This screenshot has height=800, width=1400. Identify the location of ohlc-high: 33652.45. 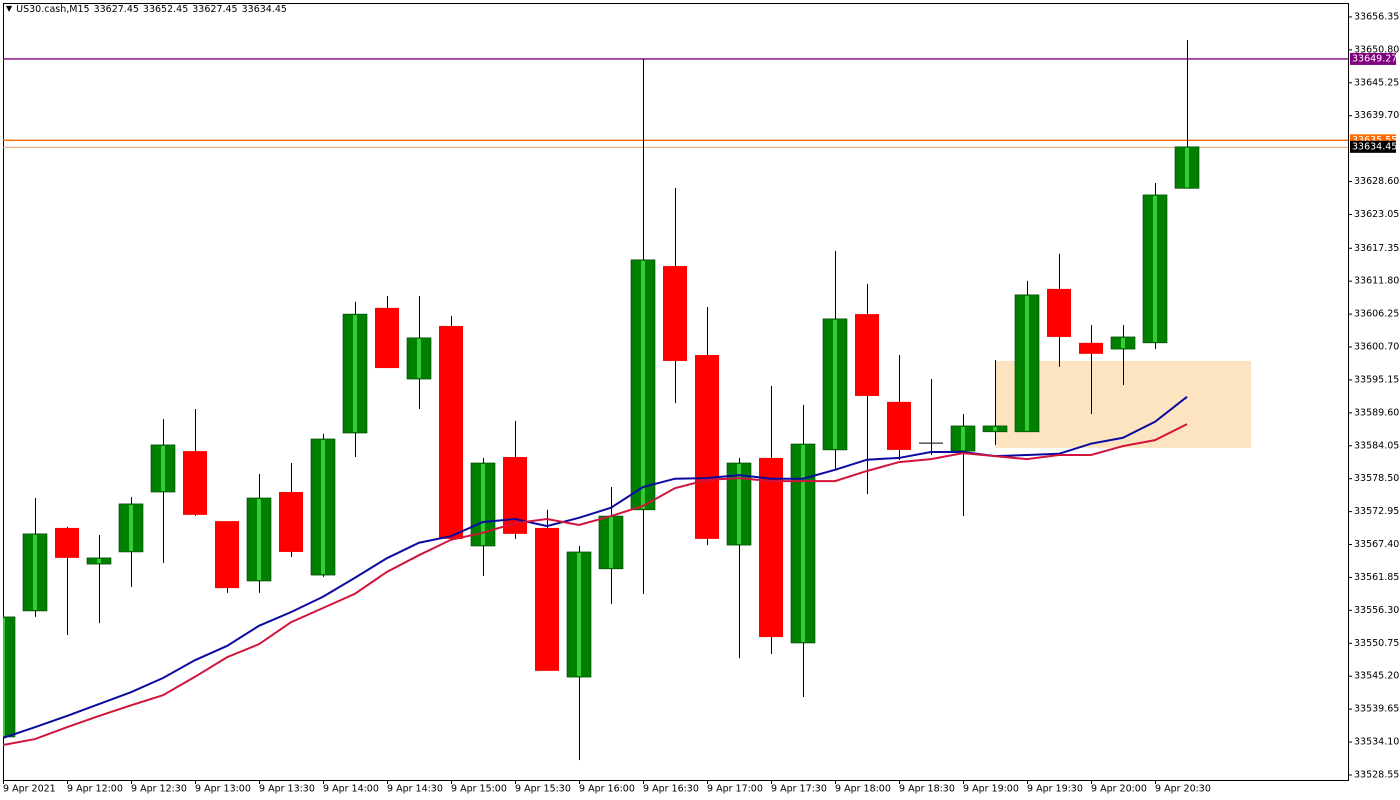
(165, 9).